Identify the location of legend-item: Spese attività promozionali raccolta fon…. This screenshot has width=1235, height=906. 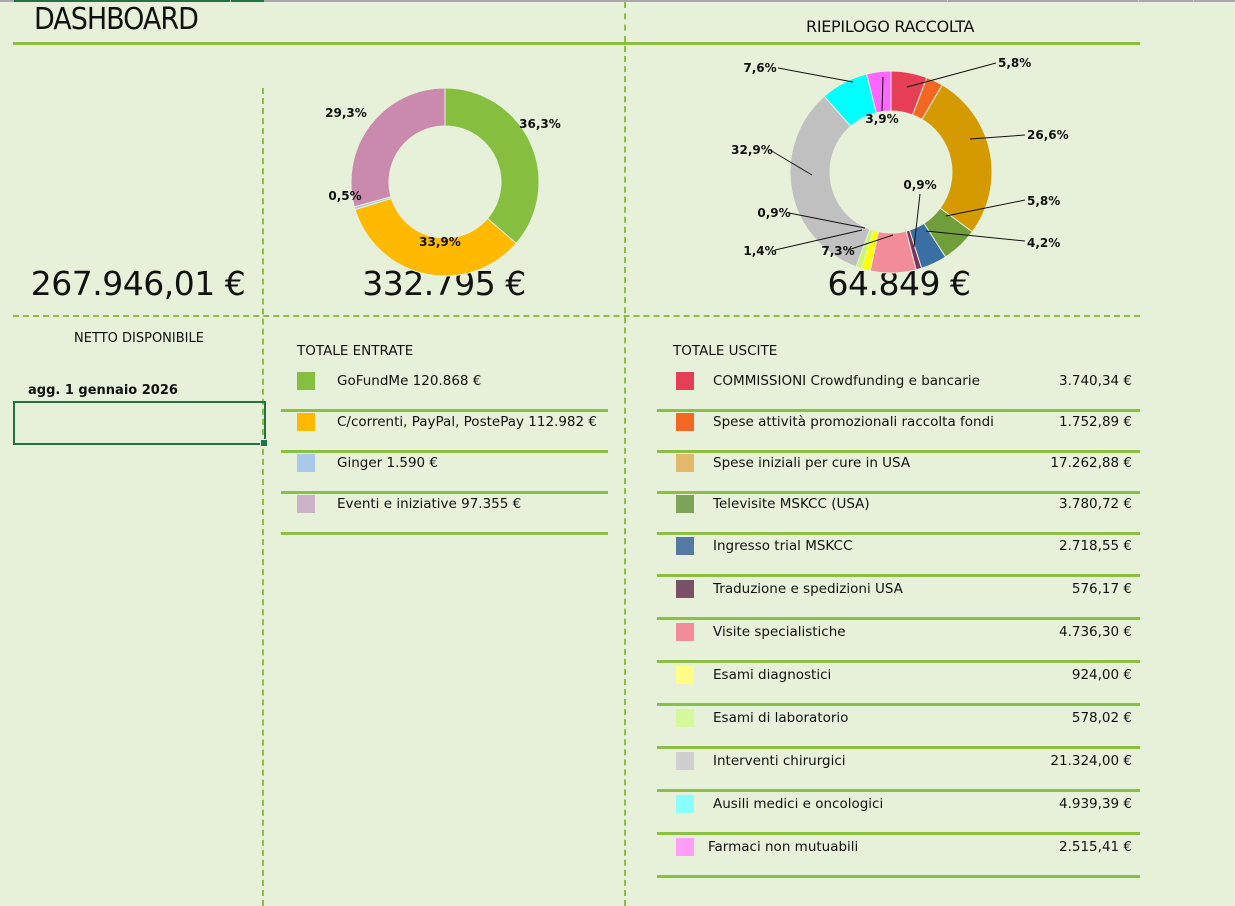
(898, 433).